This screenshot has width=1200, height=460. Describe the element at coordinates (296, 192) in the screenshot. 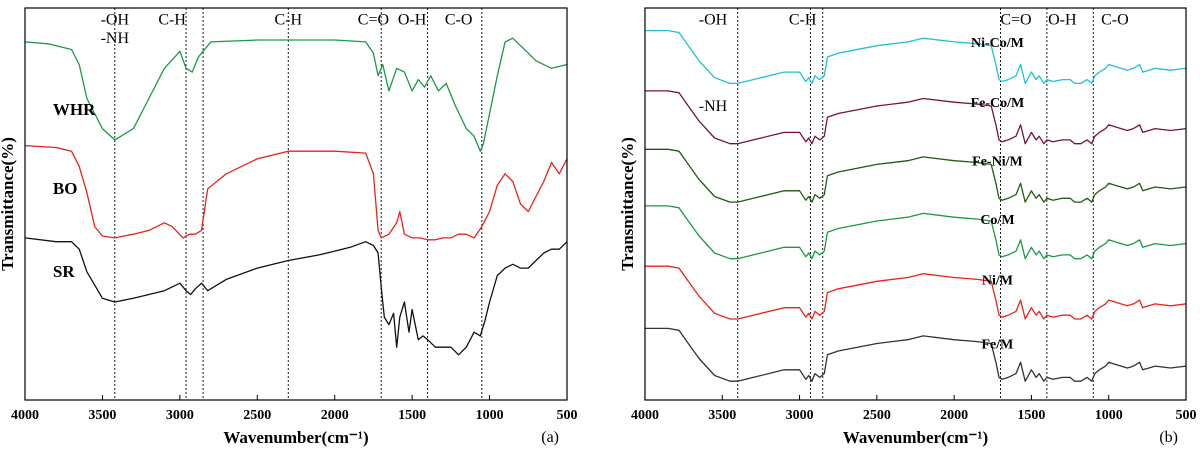

I see `series-line-bo` at that location.